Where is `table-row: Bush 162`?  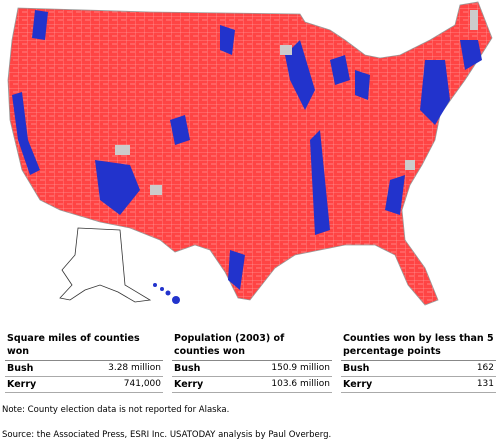 table-row: Bush 162 is located at coordinates (418, 369).